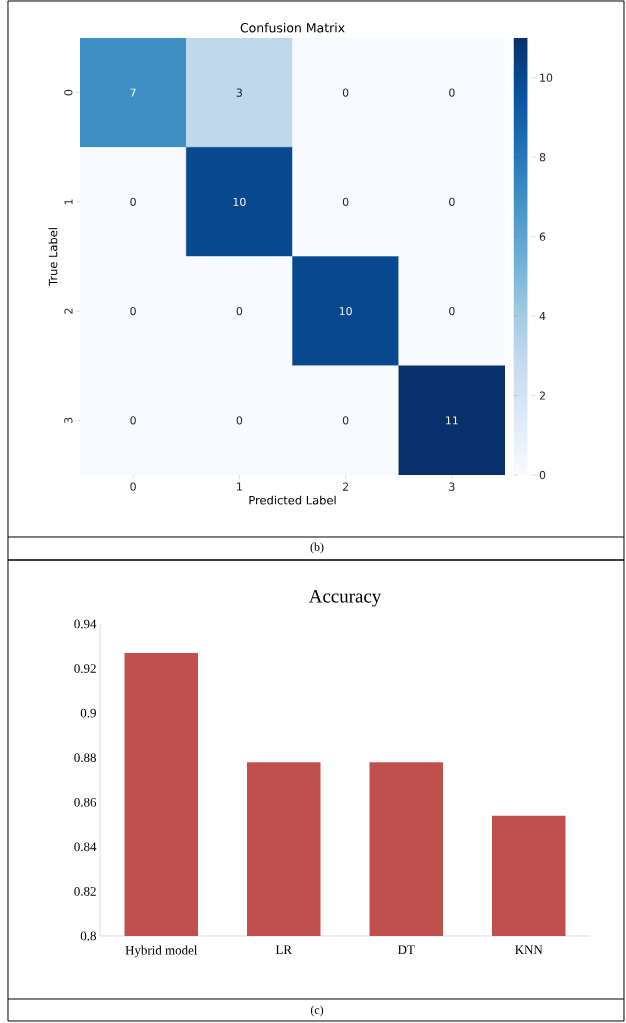 The height and width of the screenshot is (1023, 626). What do you see at coordinates (292, 27) in the screenshot?
I see `chart-title: Confusion Matrix` at bounding box center [292, 27].